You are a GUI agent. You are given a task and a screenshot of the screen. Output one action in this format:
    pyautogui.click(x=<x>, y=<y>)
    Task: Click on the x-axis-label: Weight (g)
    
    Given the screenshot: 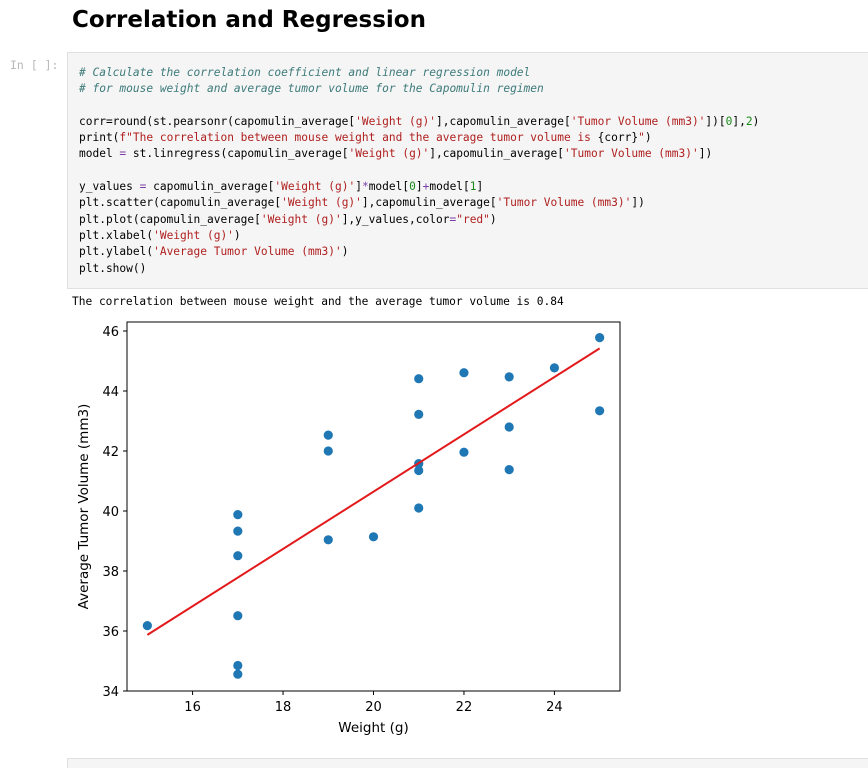 What is the action you would take?
    pyautogui.click(x=373, y=728)
    